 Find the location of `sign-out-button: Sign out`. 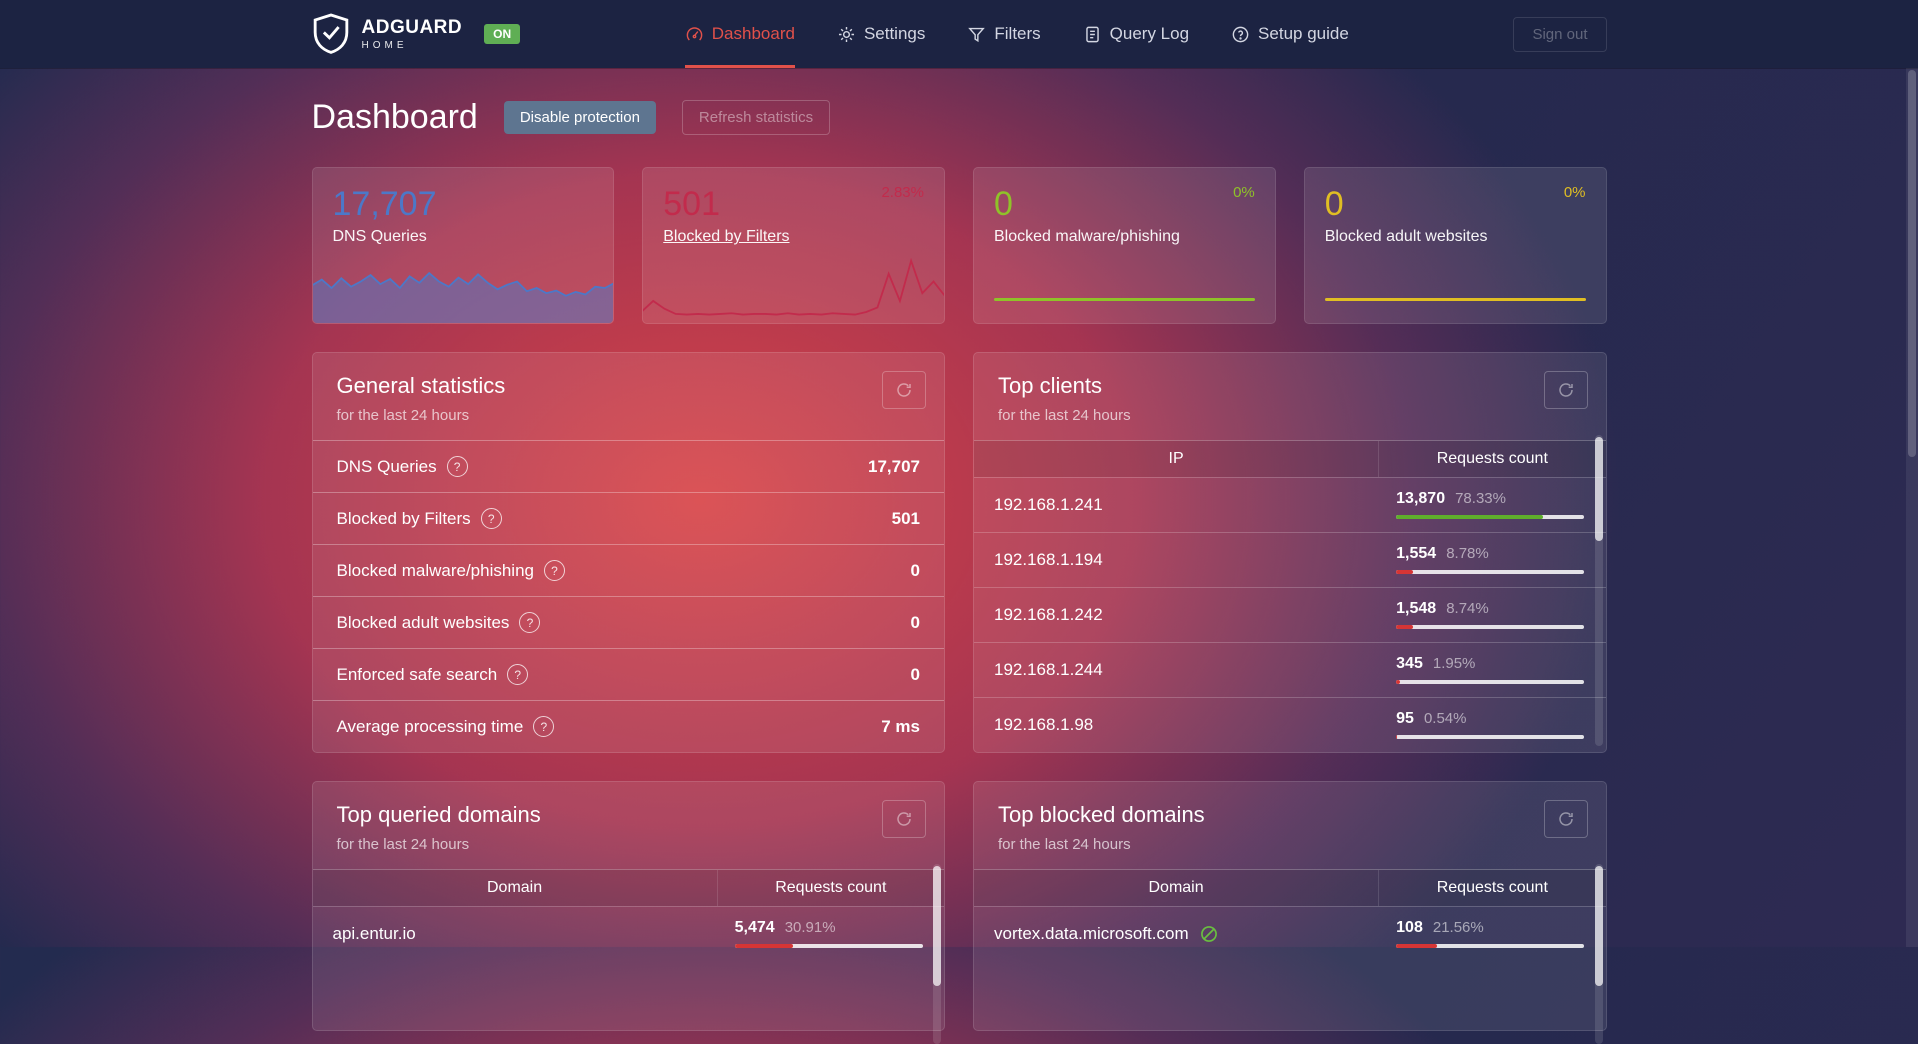

sign-out-button: Sign out is located at coordinates (1559, 34).